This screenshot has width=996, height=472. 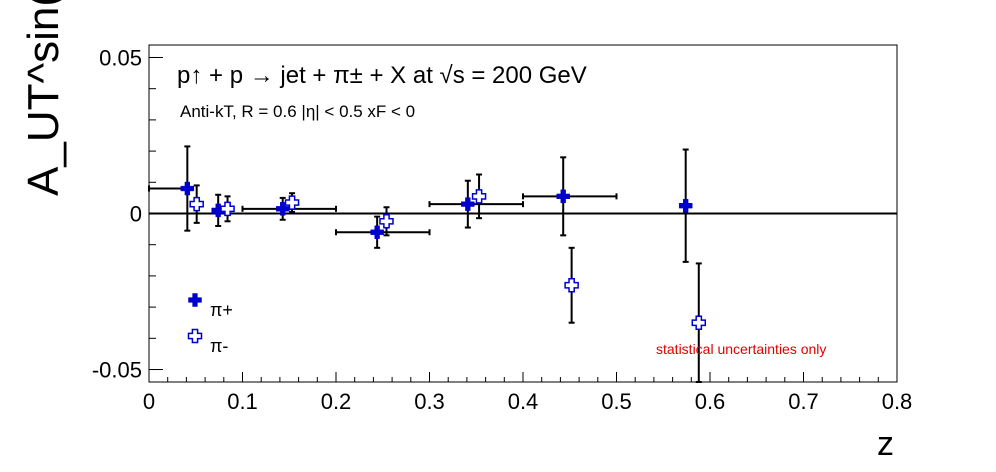 I want to click on chart-title: p↑ + p → jet + π± + X at √s = 200 GeV, so click(x=382, y=75).